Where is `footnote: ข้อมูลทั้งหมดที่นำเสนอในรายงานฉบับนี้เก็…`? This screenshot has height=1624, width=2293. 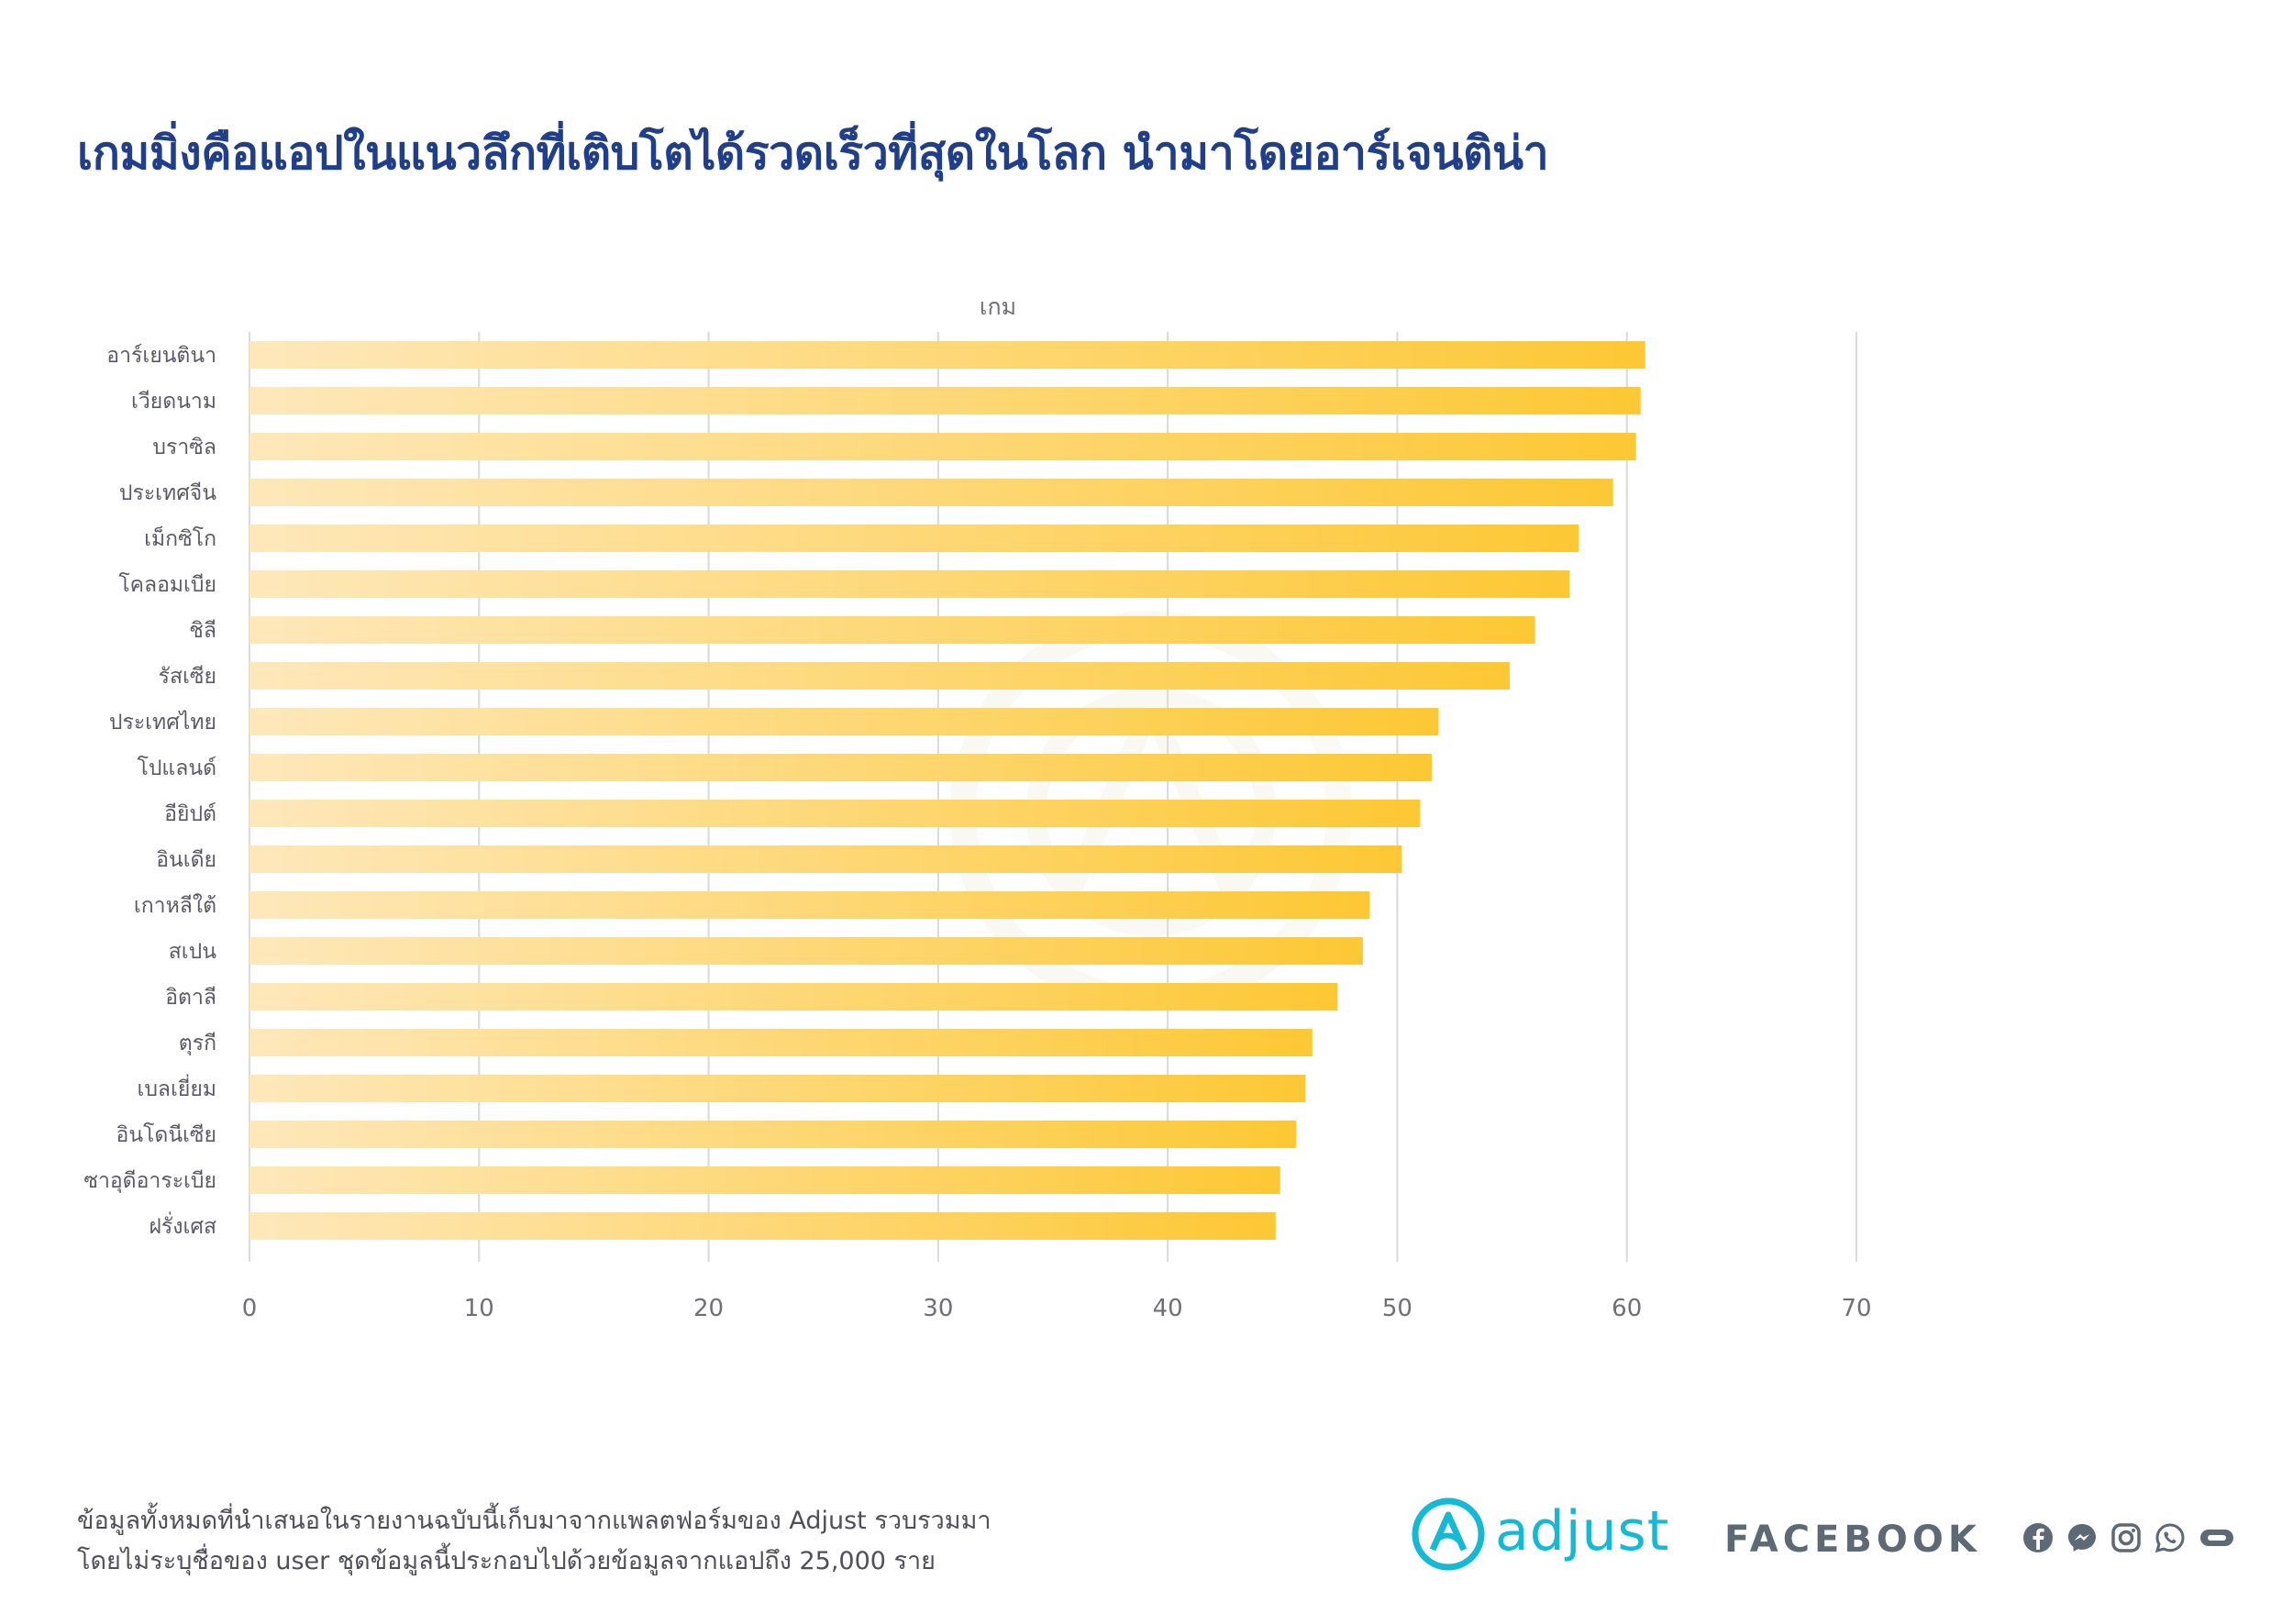 footnote: ข้อมูลทั้งหมดที่นำเสนอในรายงานฉบับนี้เก็… is located at coordinates (534, 1541).